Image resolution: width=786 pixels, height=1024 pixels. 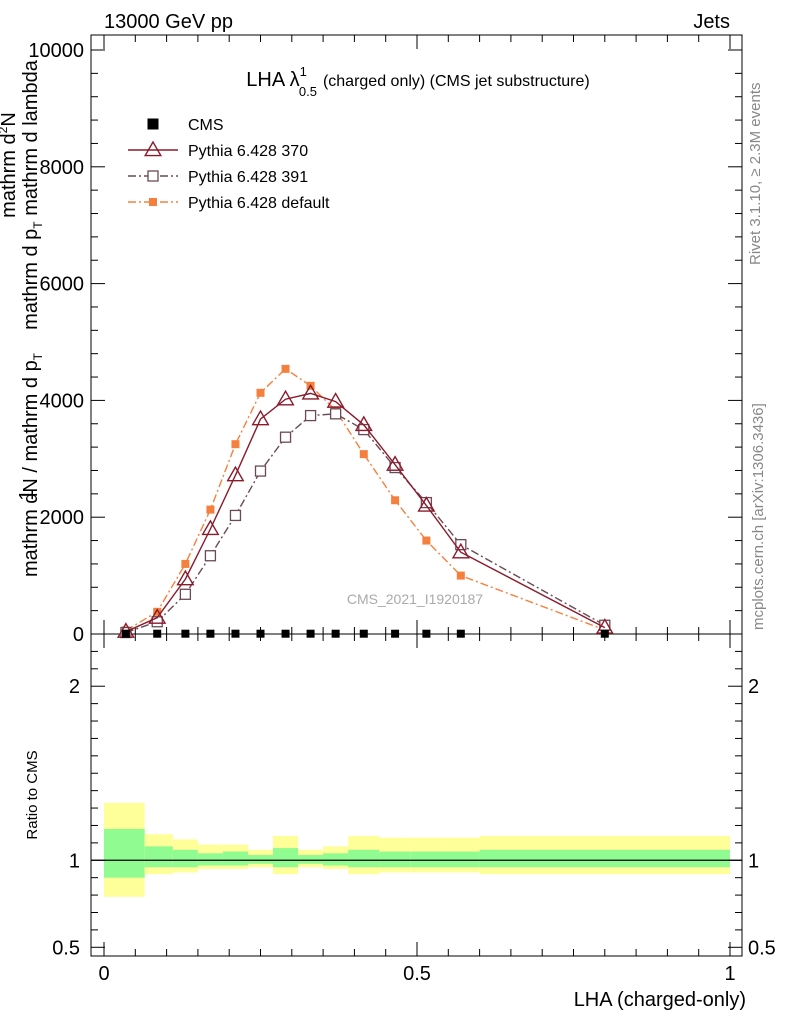 I want to click on x-axis-label: LHA (charged-only), so click(x=660, y=1000).